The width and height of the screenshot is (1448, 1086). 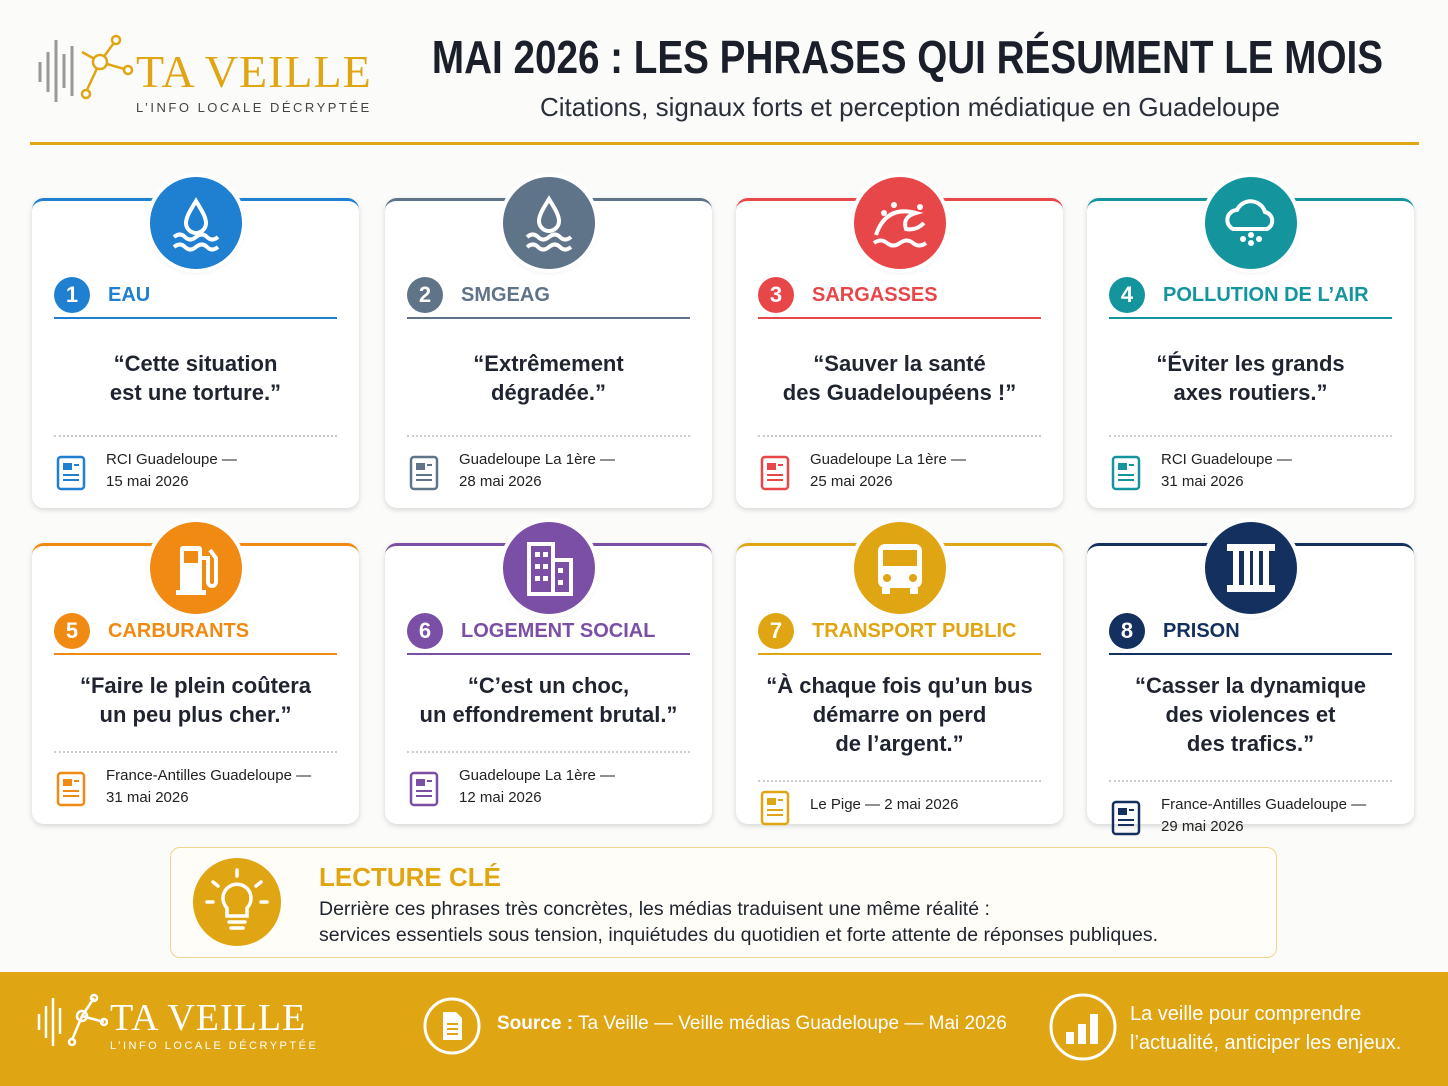 What do you see at coordinates (875, 295) in the screenshot?
I see `card-label: SARGASSES` at bounding box center [875, 295].